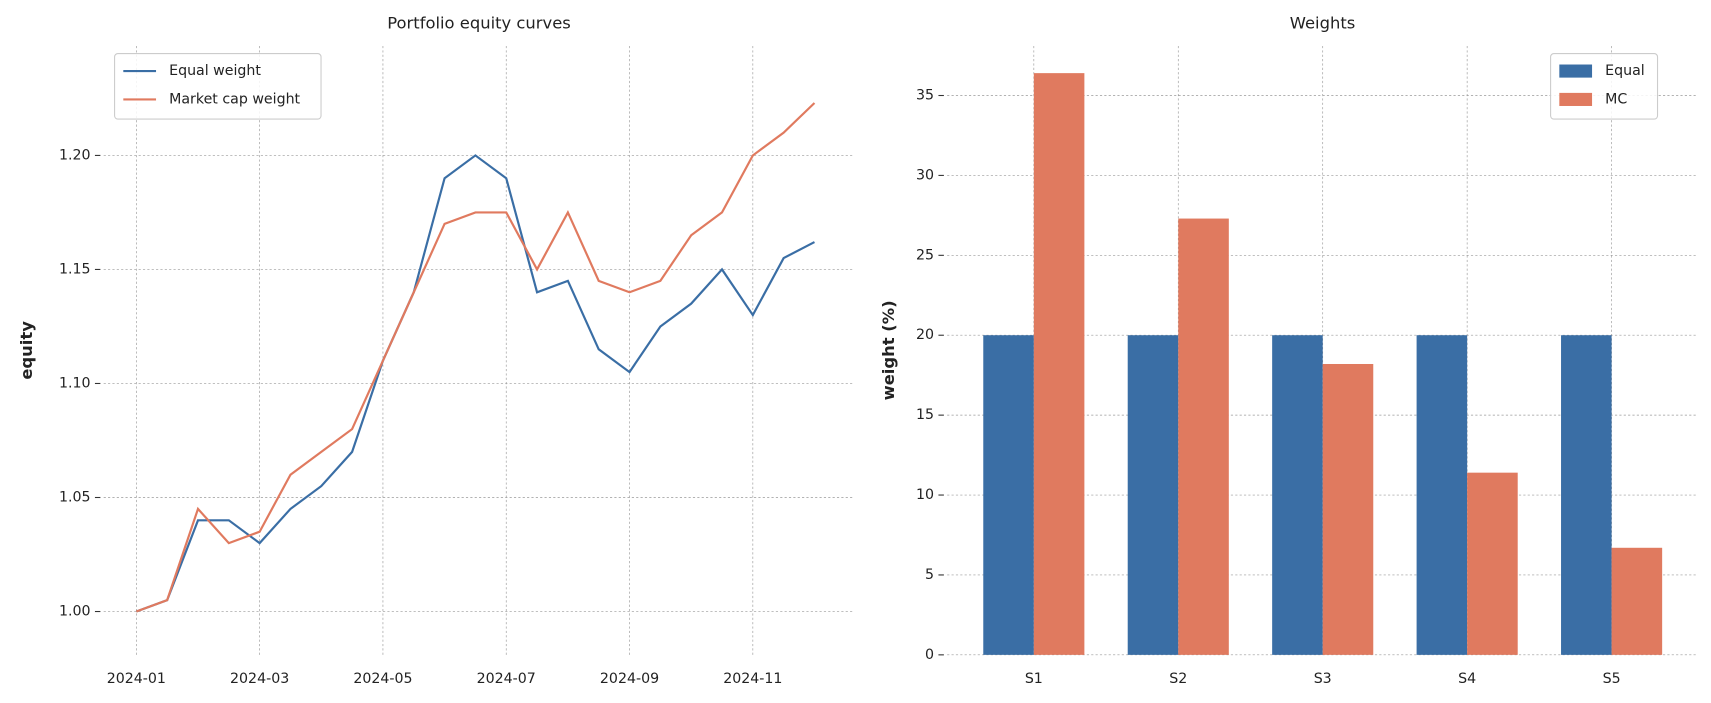 The image size is (1711, 703). Describe the element at coordinates (1323, 679) in the screenshot. I see `x-tick-label: S3` at that location.